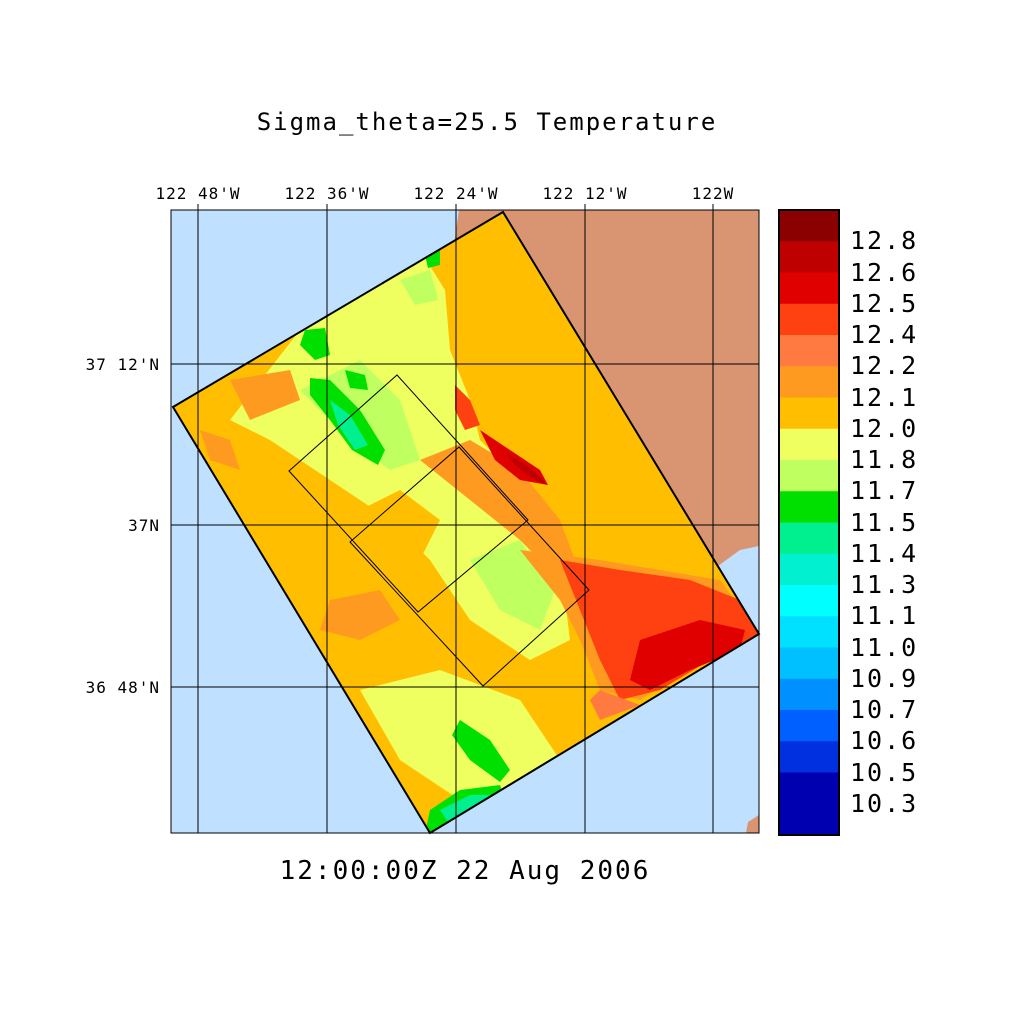 This screenshot has width=1024, height=1024. Describe the element at coordinates (456, 193) in the screenshot. I see `lon-label-3: 122 24'W` at that location.